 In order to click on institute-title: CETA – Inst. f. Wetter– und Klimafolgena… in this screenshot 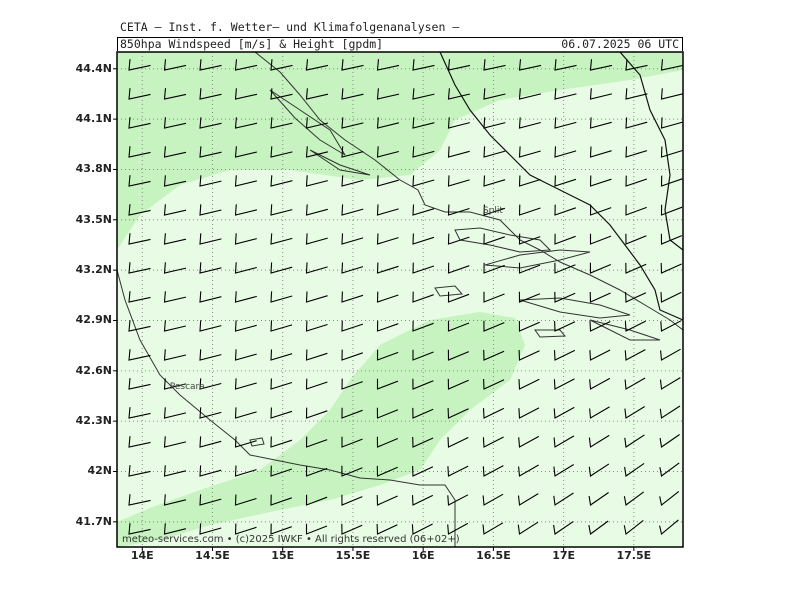, I will do `click(290, 27)`.